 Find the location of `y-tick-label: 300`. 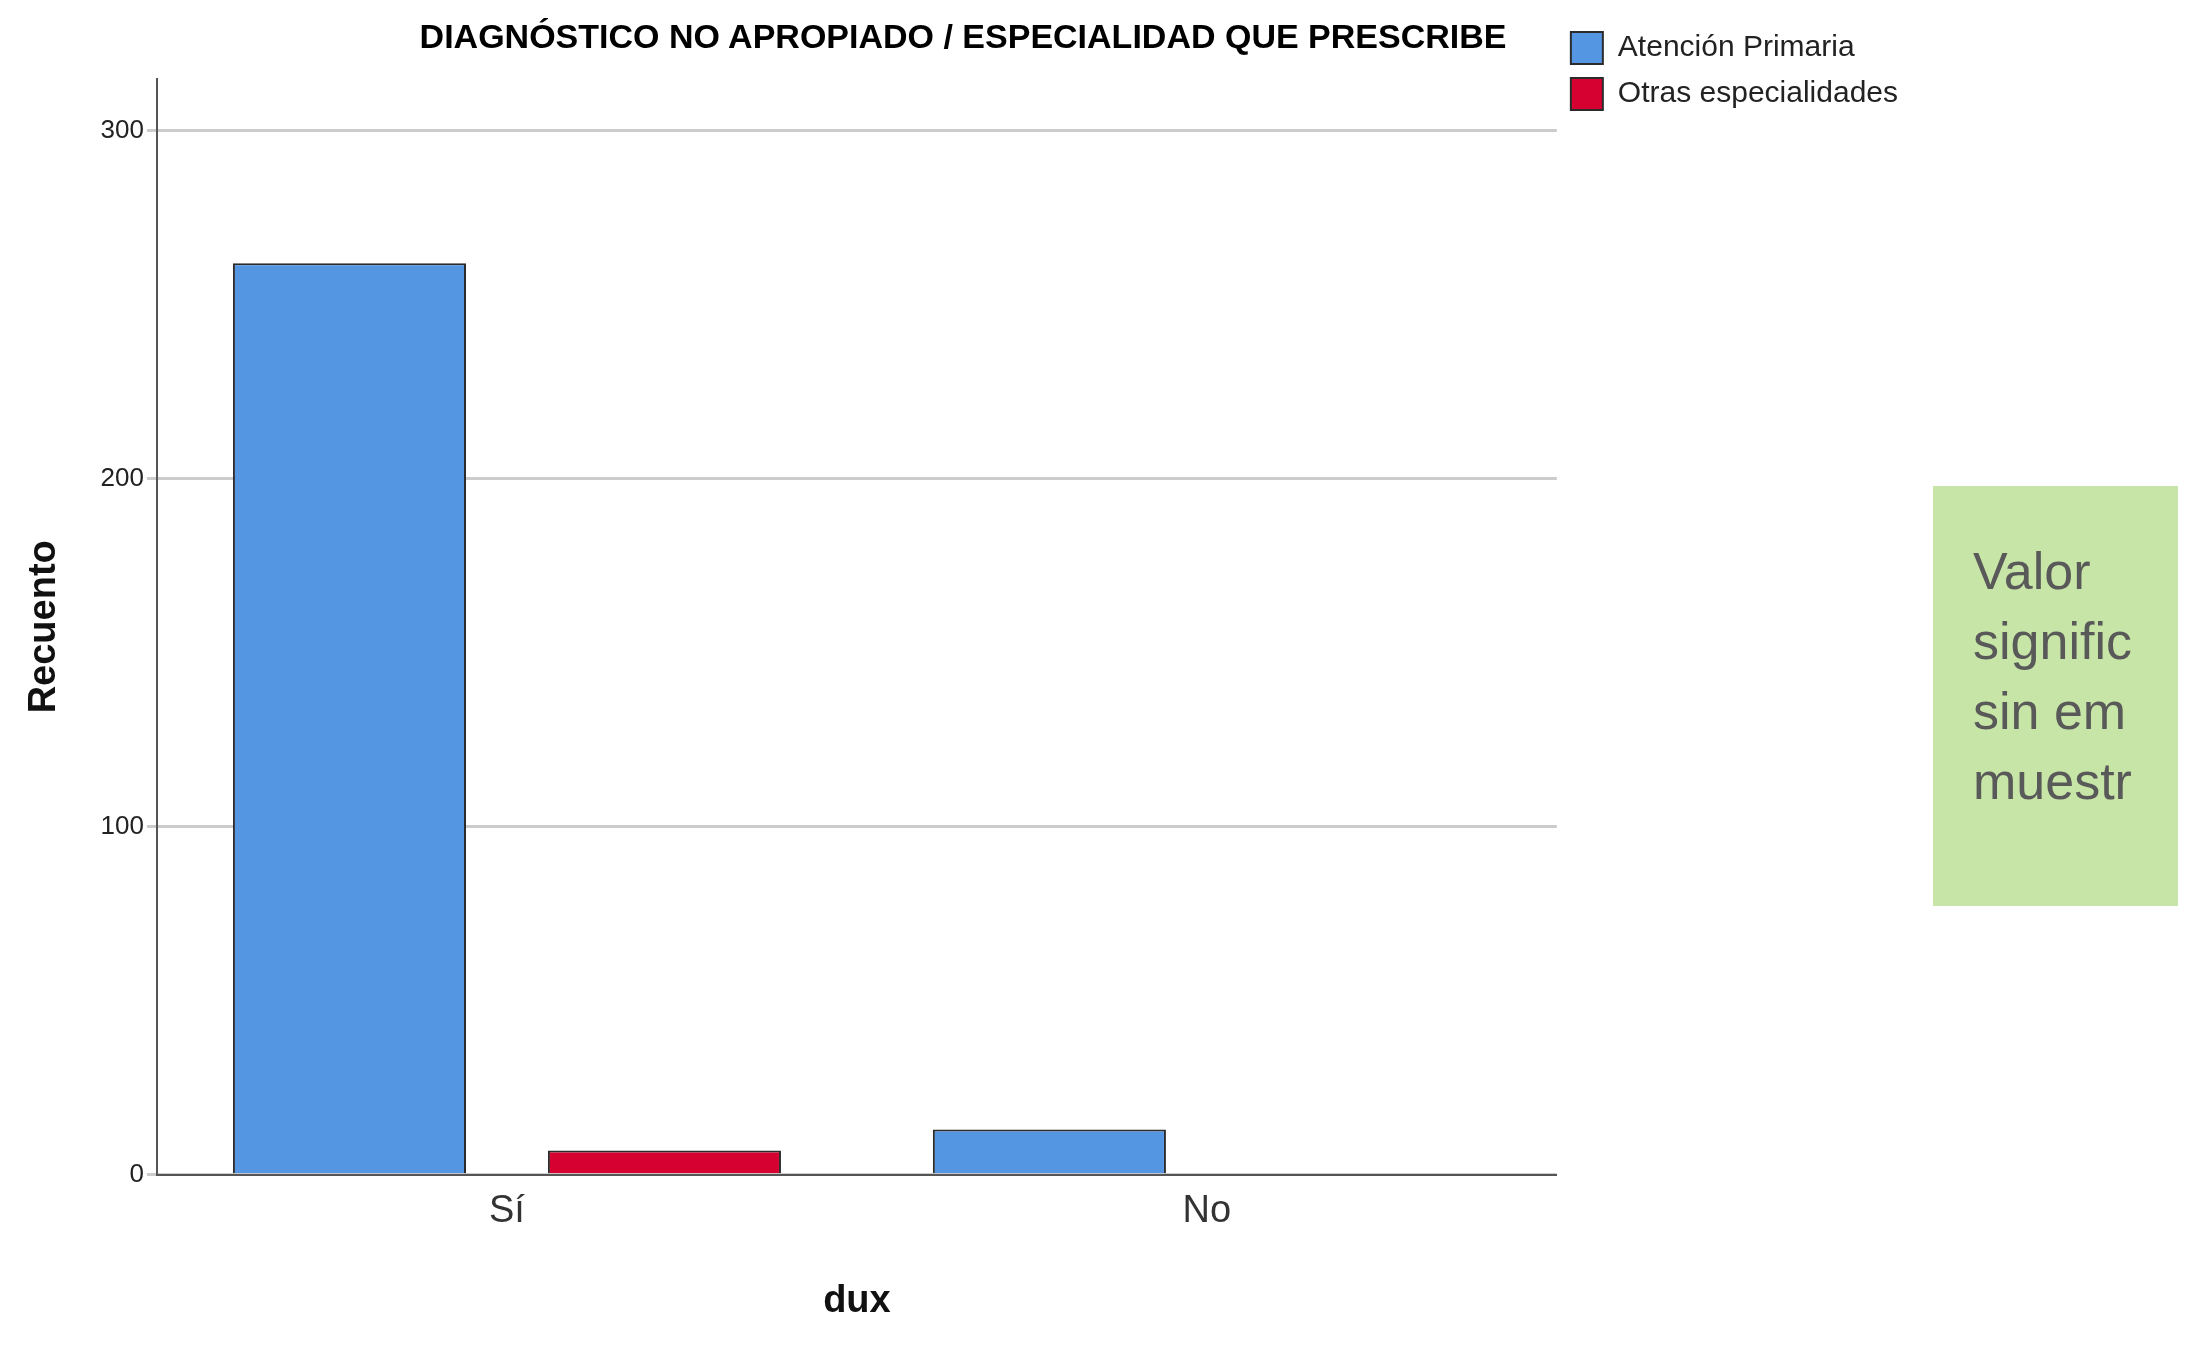

y-tick-label: 300 is located at coordinates (122, 129).